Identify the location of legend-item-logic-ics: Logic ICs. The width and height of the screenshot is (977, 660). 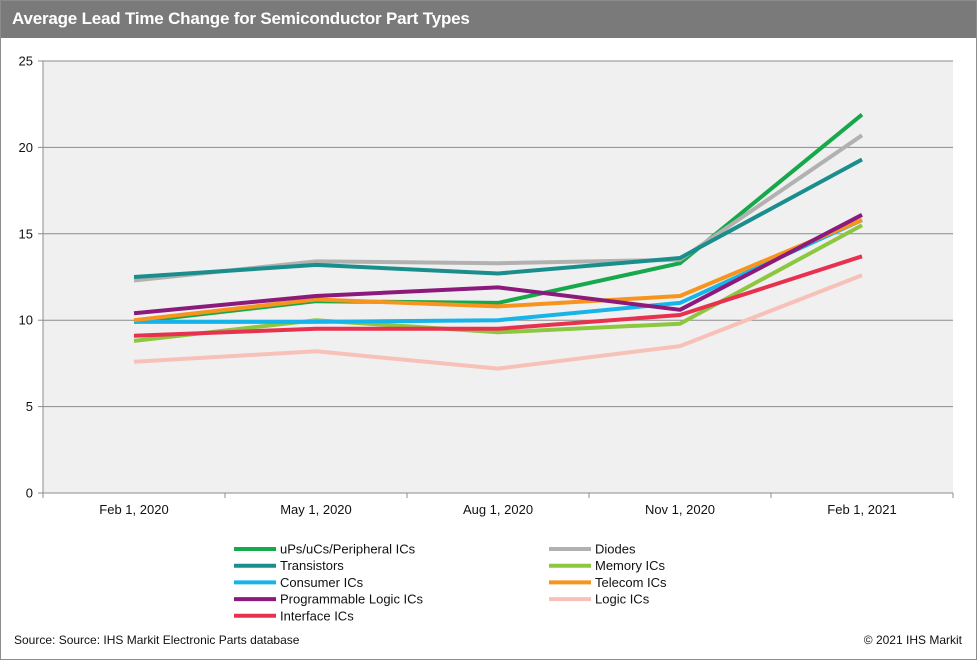
(599, 599).